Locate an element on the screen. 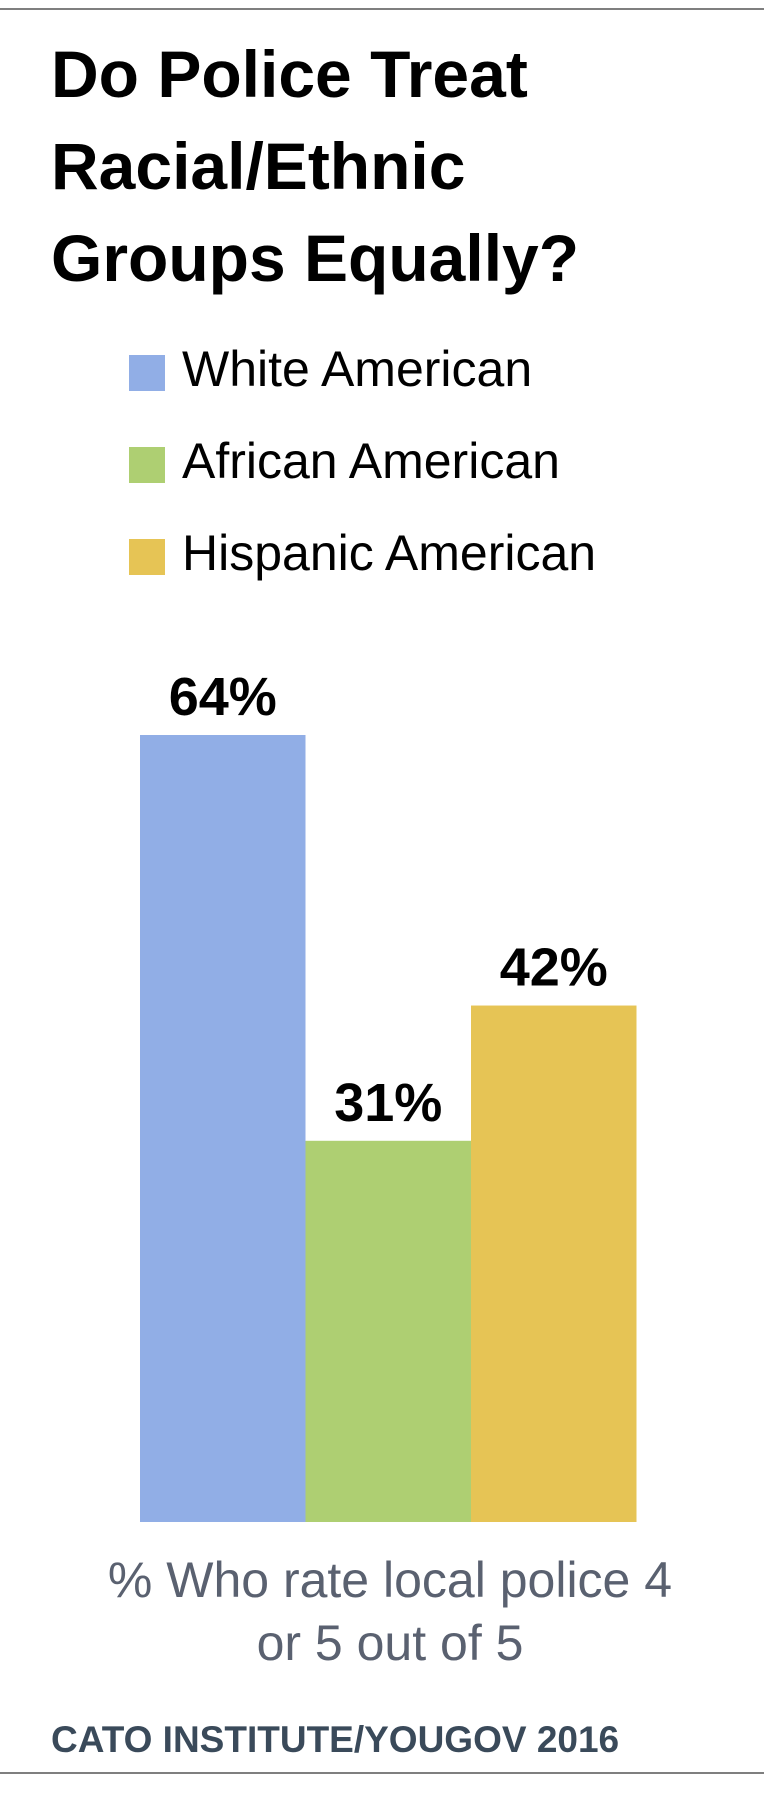  legend-label: Hispanic American is located at coordinates (389, 553).